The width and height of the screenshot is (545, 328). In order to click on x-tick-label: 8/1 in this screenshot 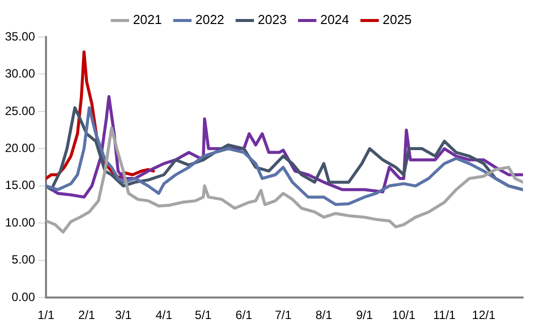, I will do `click(323, 315)`.